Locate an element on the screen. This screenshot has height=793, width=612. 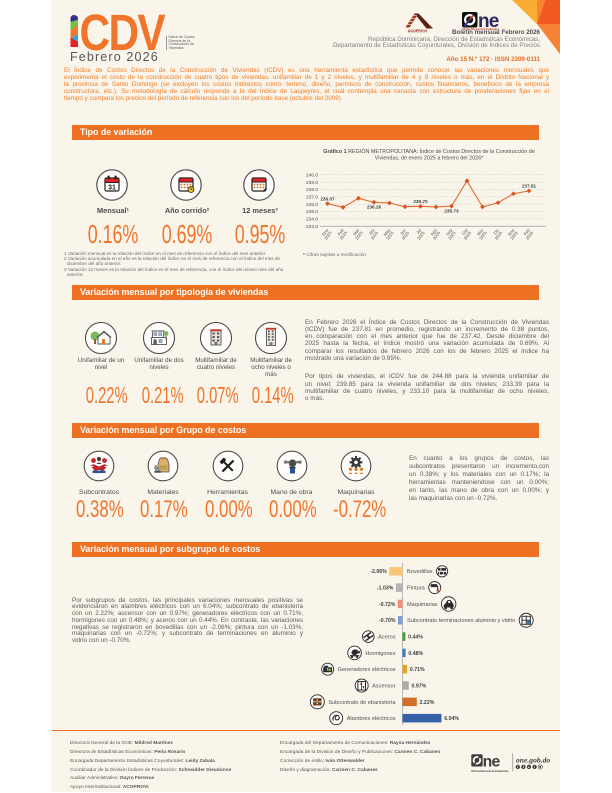
svg-text: ne is located at coordinates (492, 762).